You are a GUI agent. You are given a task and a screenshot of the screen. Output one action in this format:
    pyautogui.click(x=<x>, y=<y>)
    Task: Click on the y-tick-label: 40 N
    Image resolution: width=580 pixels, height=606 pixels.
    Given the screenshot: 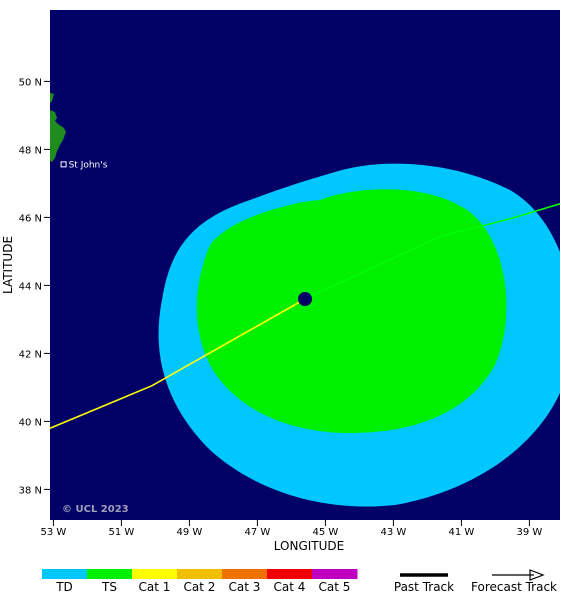 What is the action you would take?
    pyautogui.click(x=30, y=422)
    